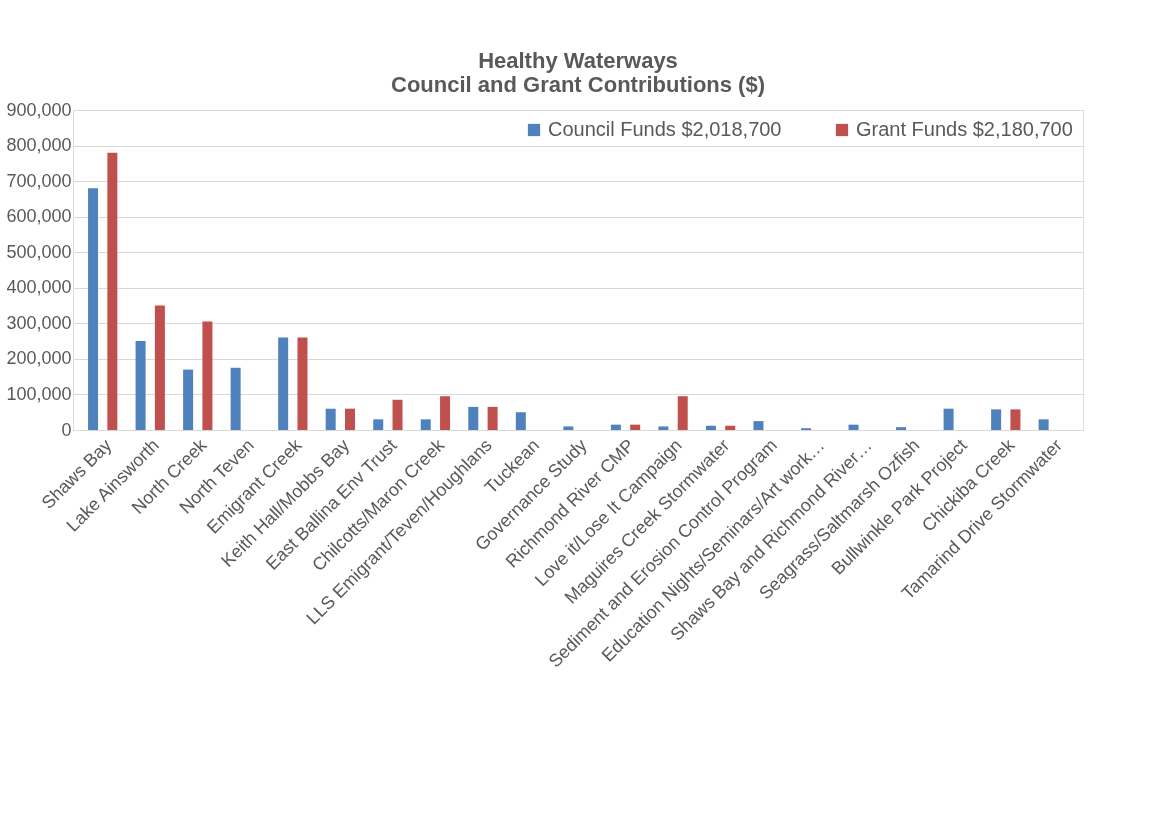 This screenshot has width=1159, height=818. I want to click on y-tick-label: 300,000, so click(39, 322).